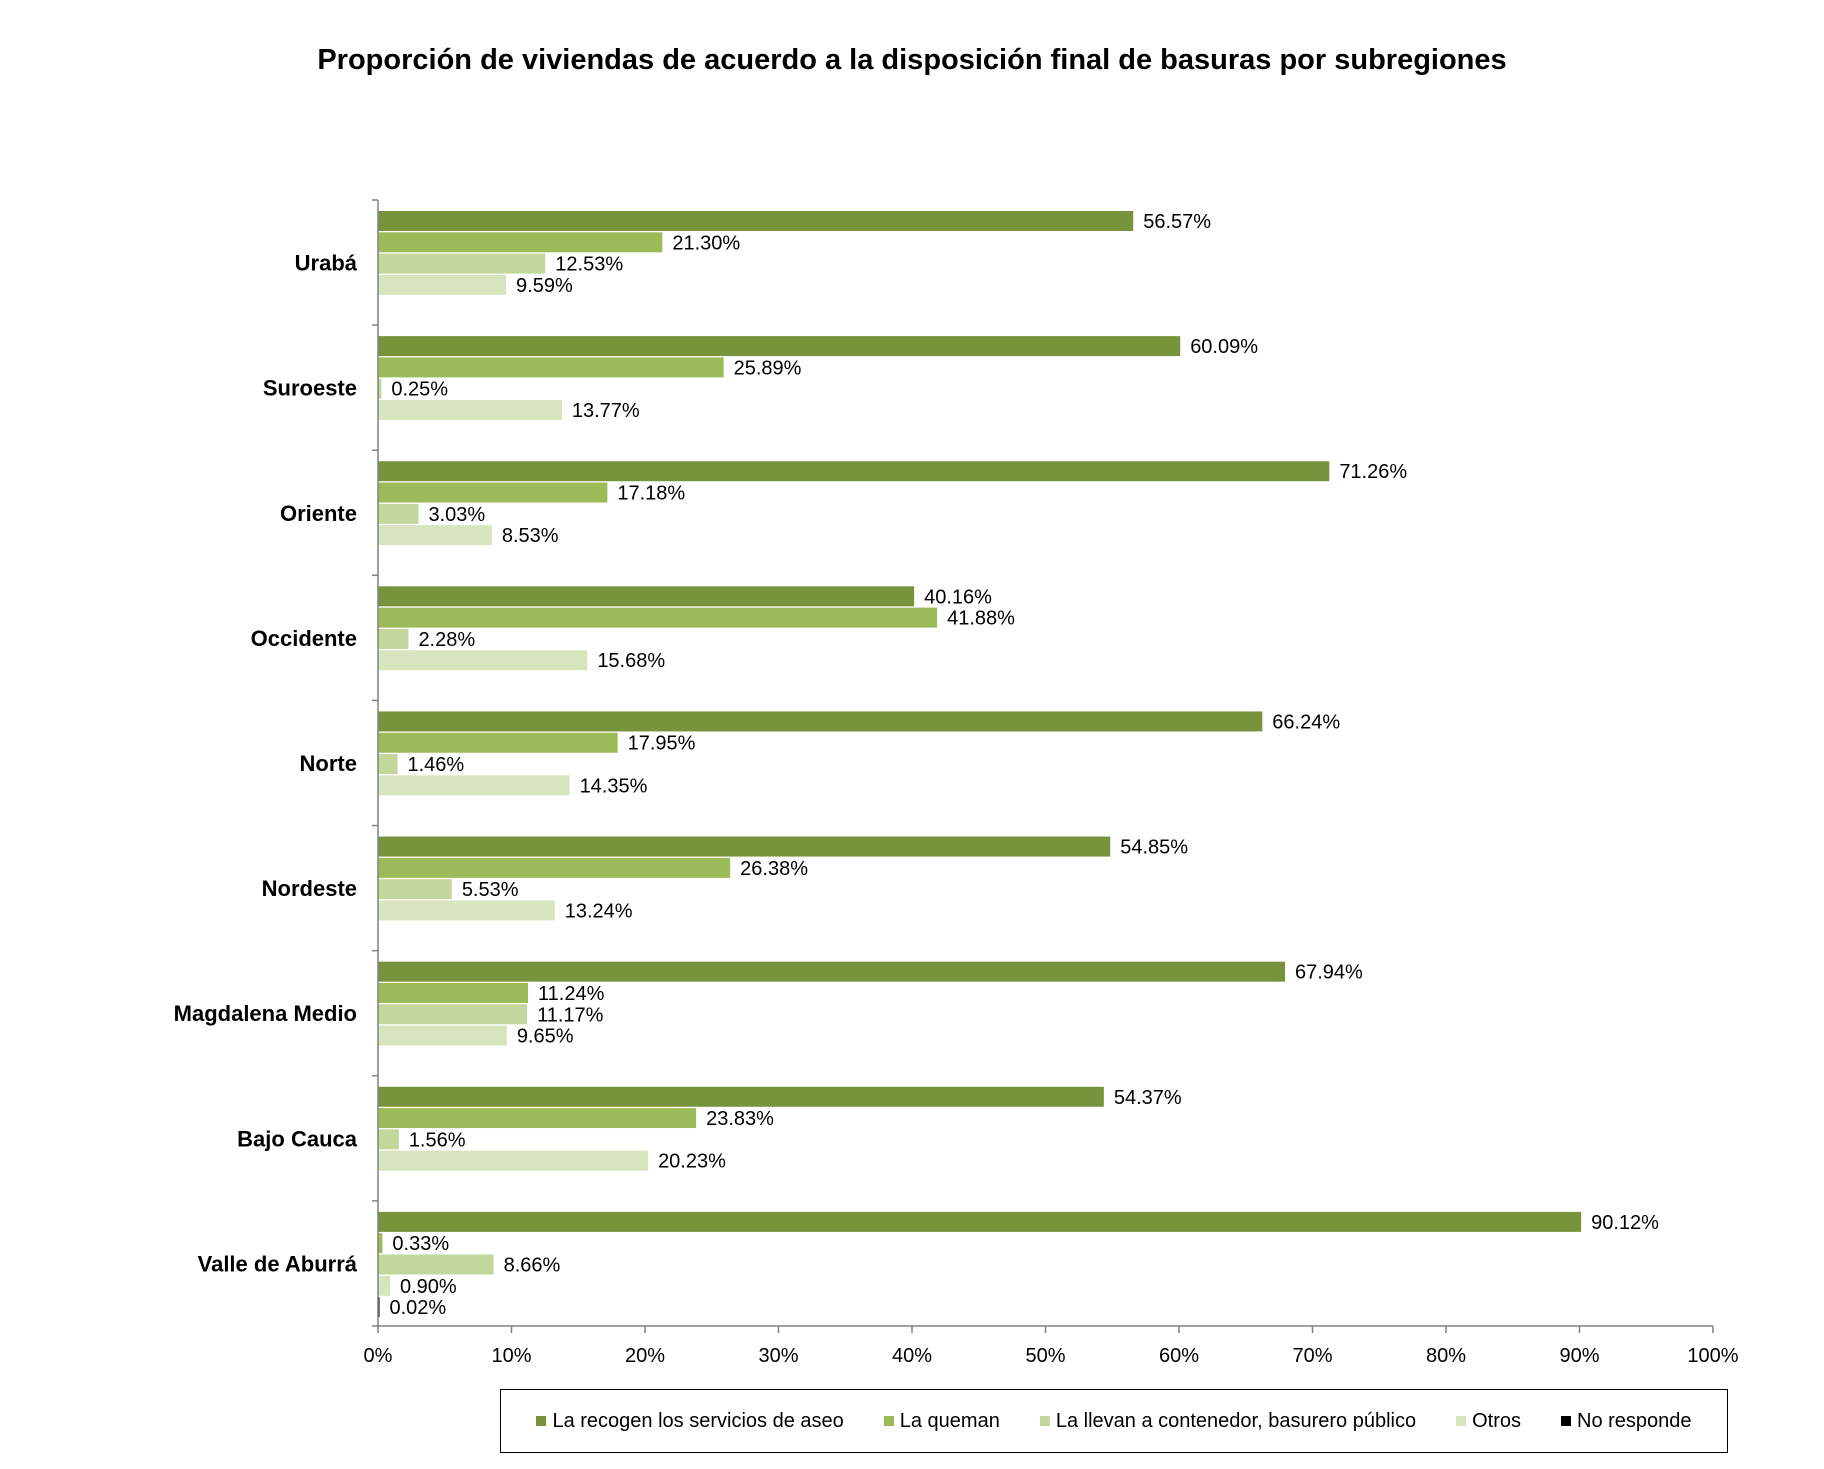 The height and width of the screenshot is (1469, 1824). I want to click on x-tick-label: 50%, so click(1045, 1356).